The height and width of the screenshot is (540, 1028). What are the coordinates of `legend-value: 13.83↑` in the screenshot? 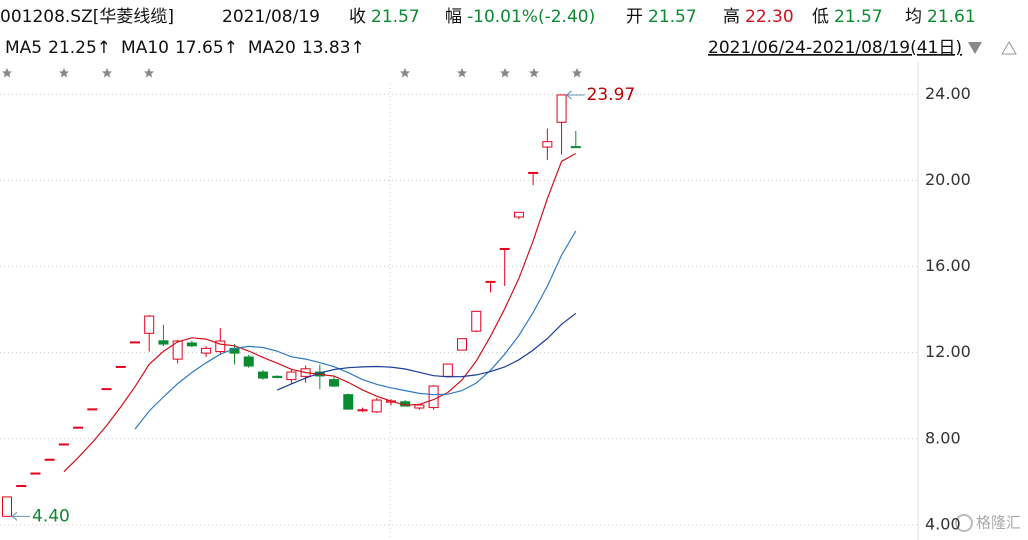 It's located at (333, 48).